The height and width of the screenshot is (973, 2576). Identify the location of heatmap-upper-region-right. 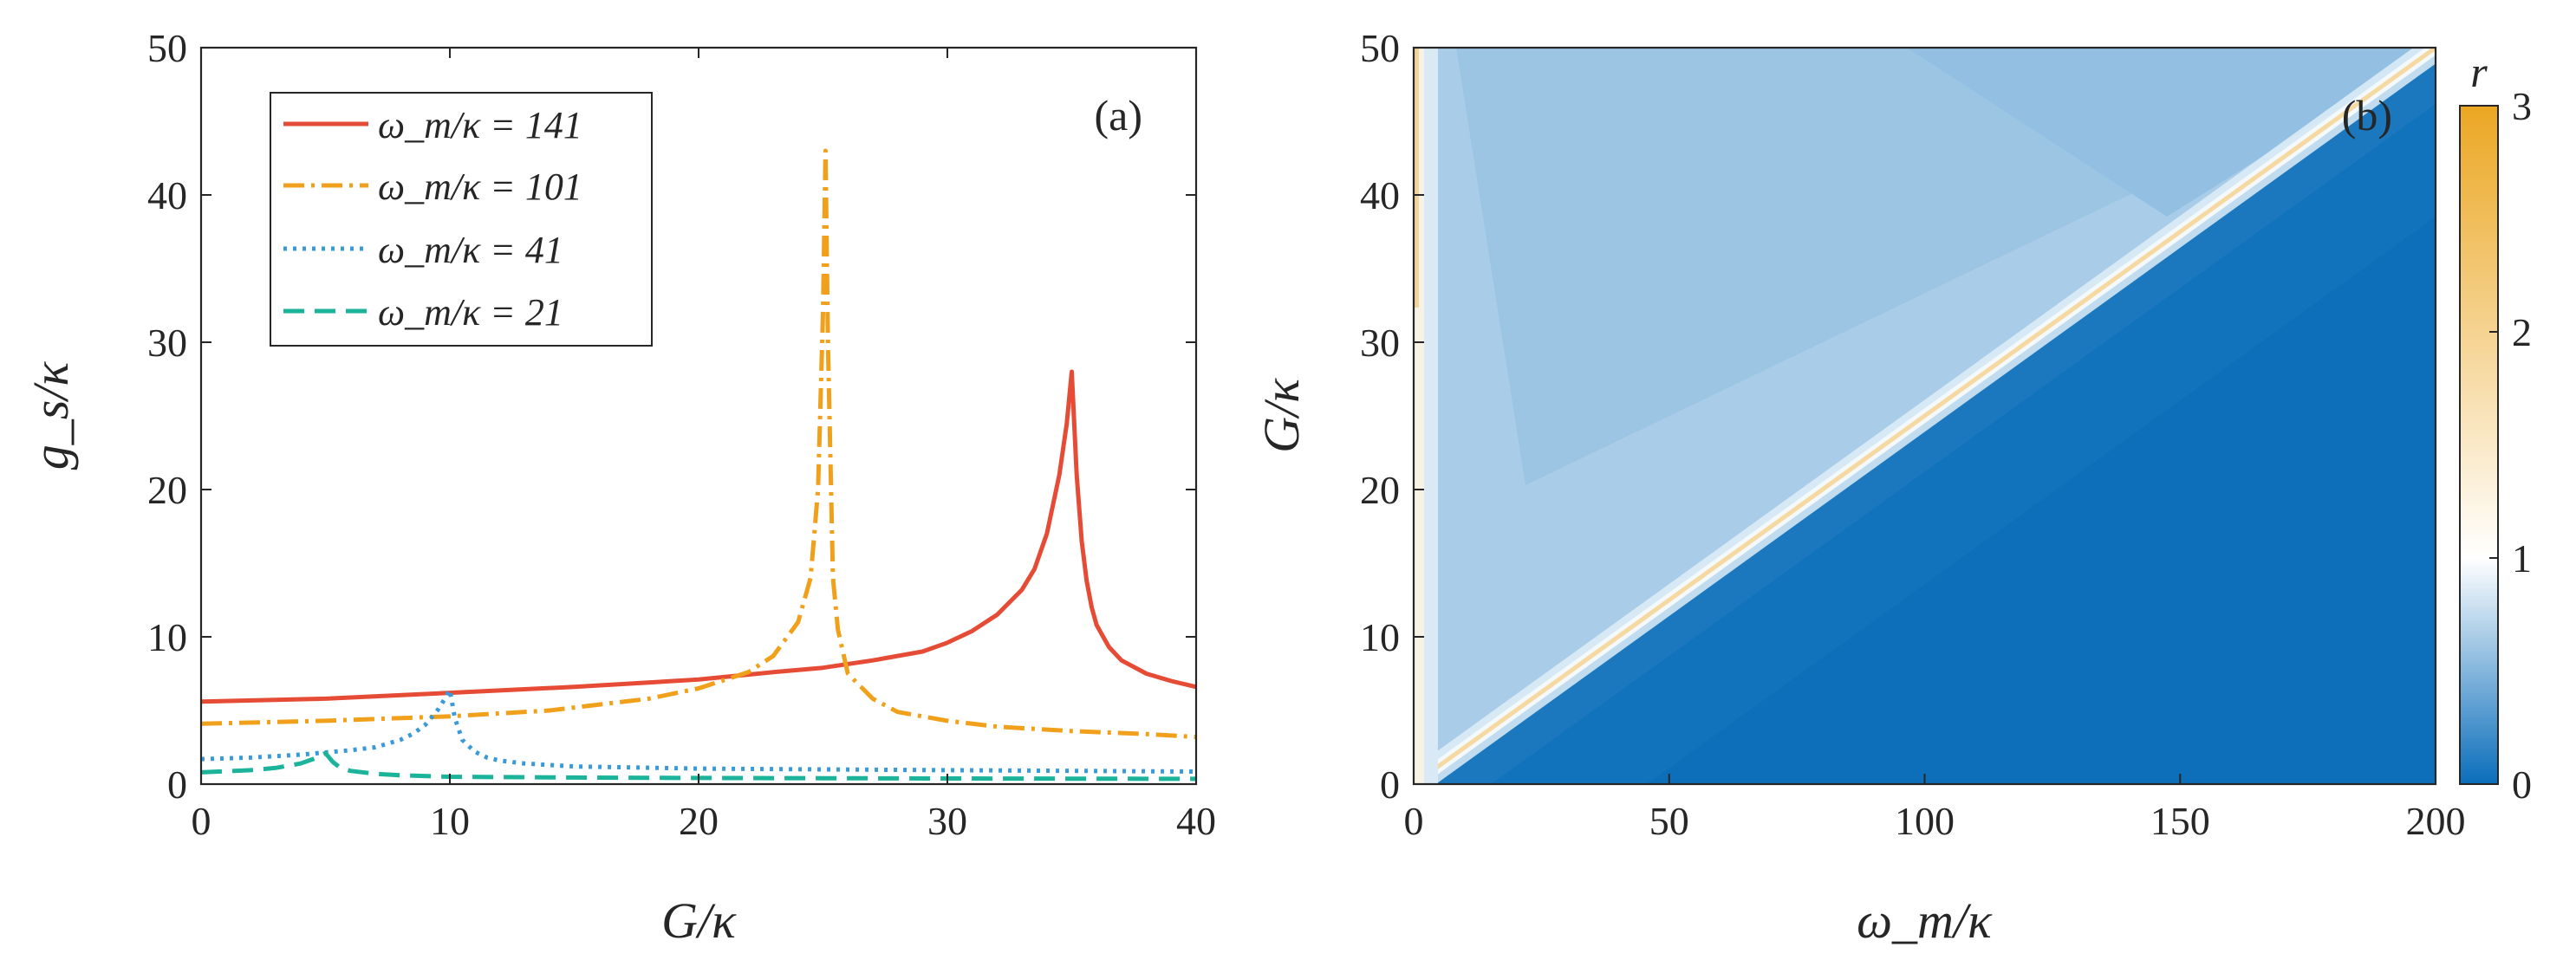
(2171, 132).